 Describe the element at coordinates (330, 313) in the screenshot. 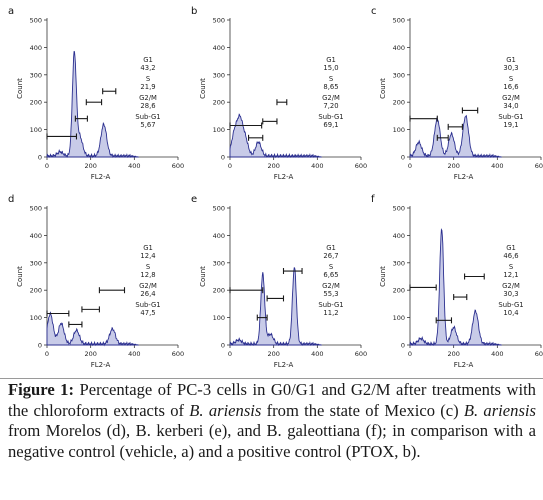

I see `stat-value: 11,2` at that location.